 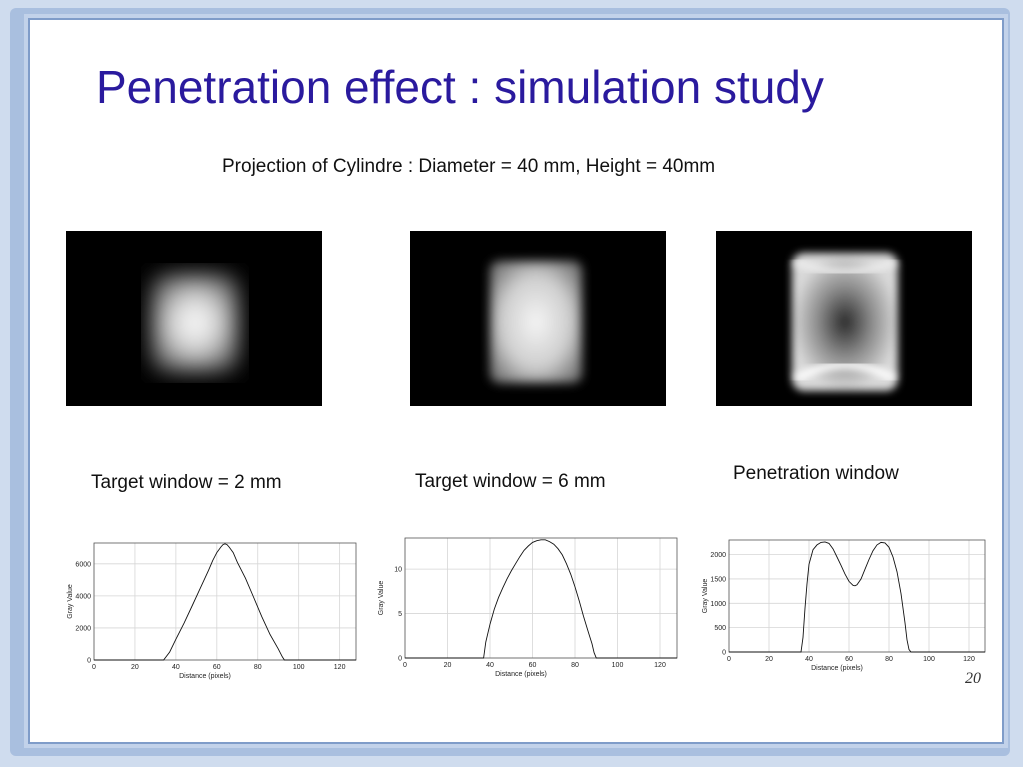 What do you see at coordinates (186, 482) in the screenshot?
I see `caption-2mm: Target window = 2 mm` at bounding box center [186, 482].